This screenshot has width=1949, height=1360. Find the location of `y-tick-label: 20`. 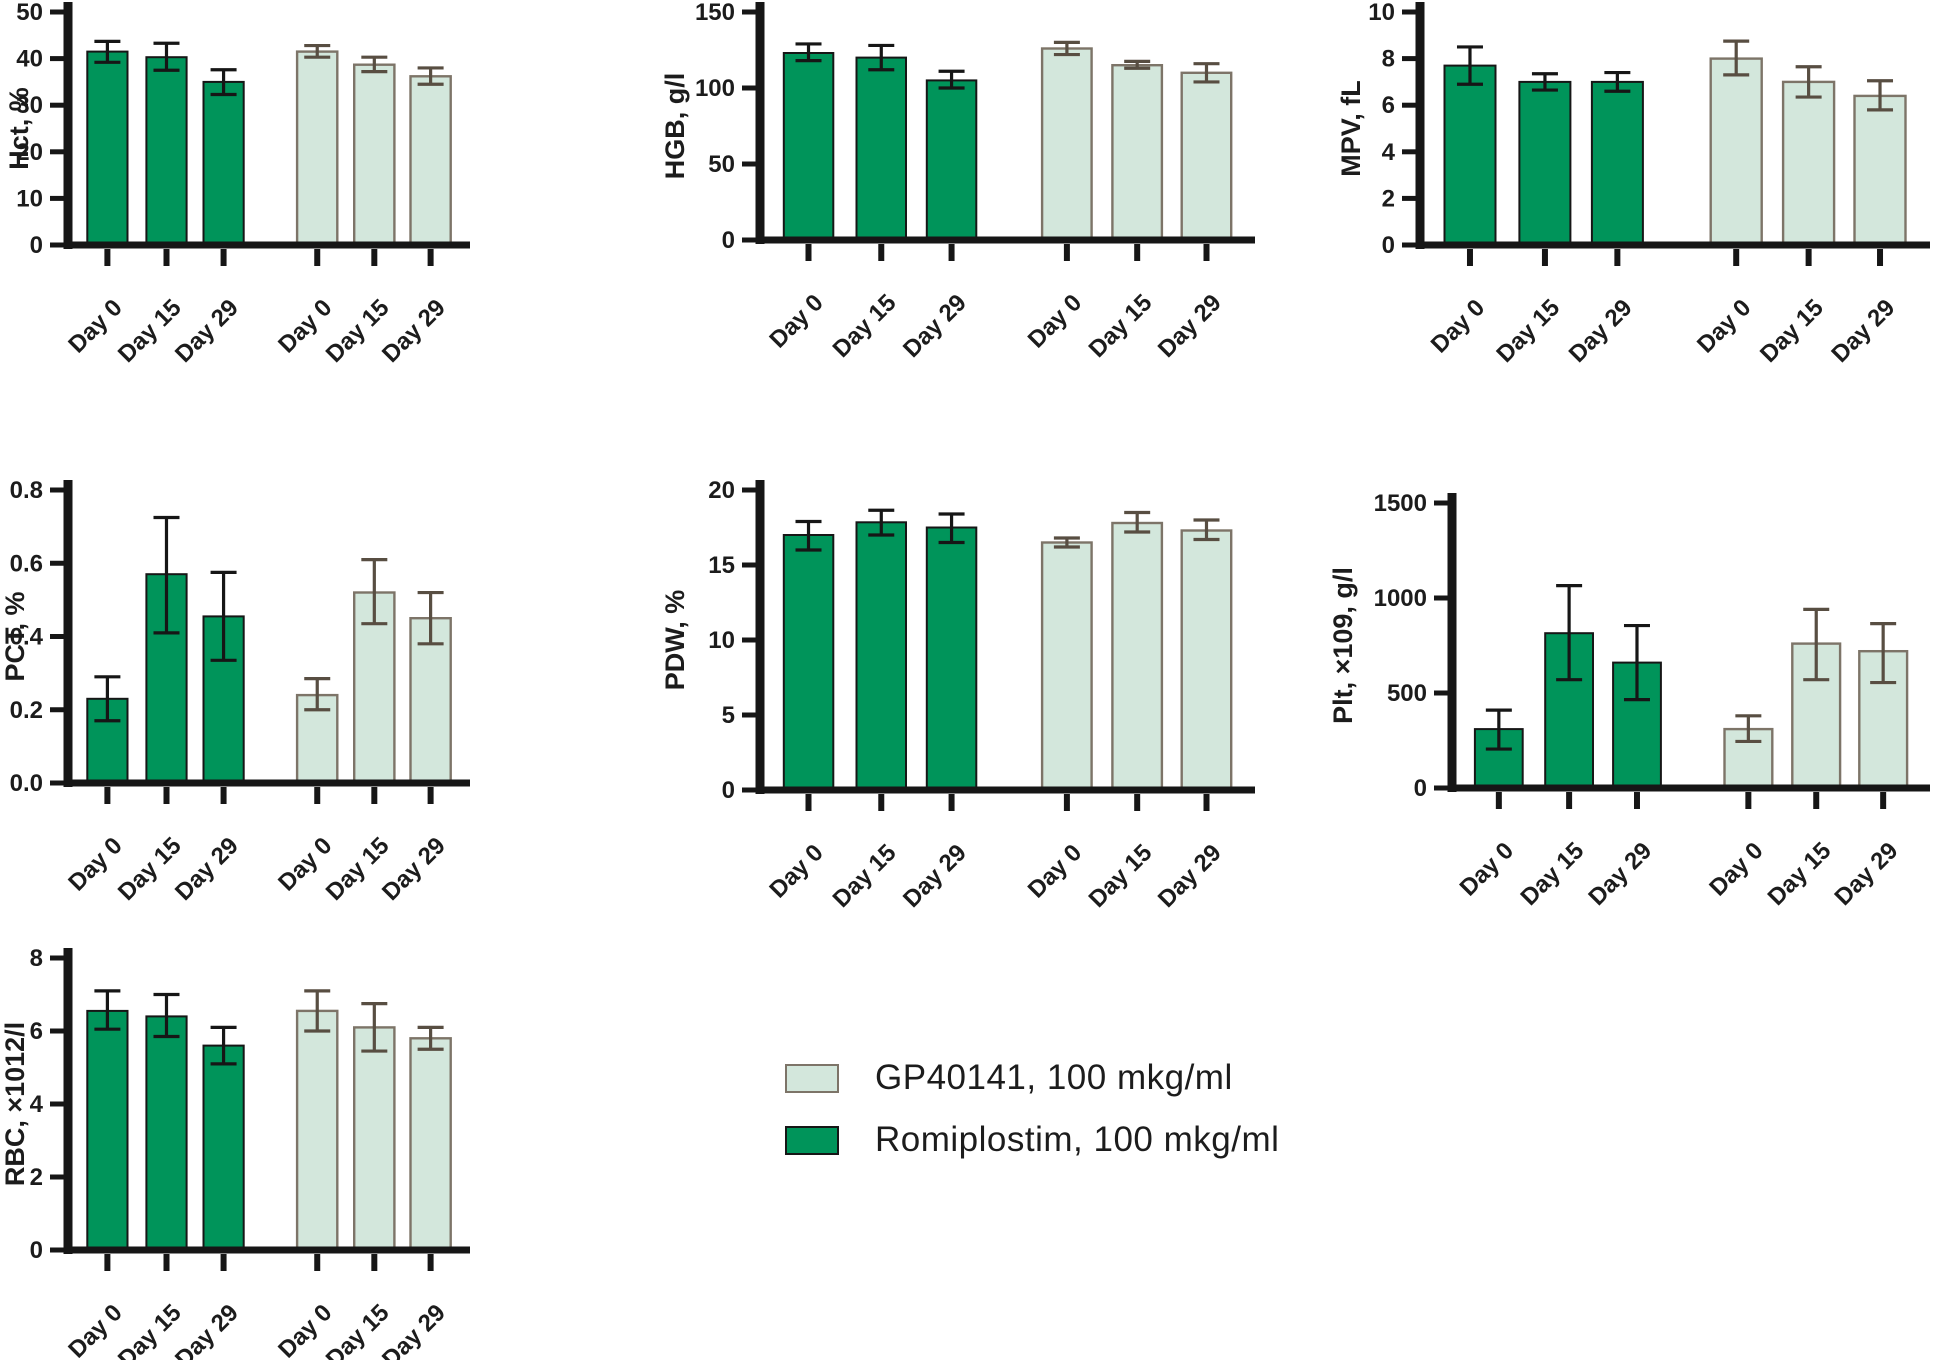

y-tick-label: 20 is located at coordinates (29, 152).